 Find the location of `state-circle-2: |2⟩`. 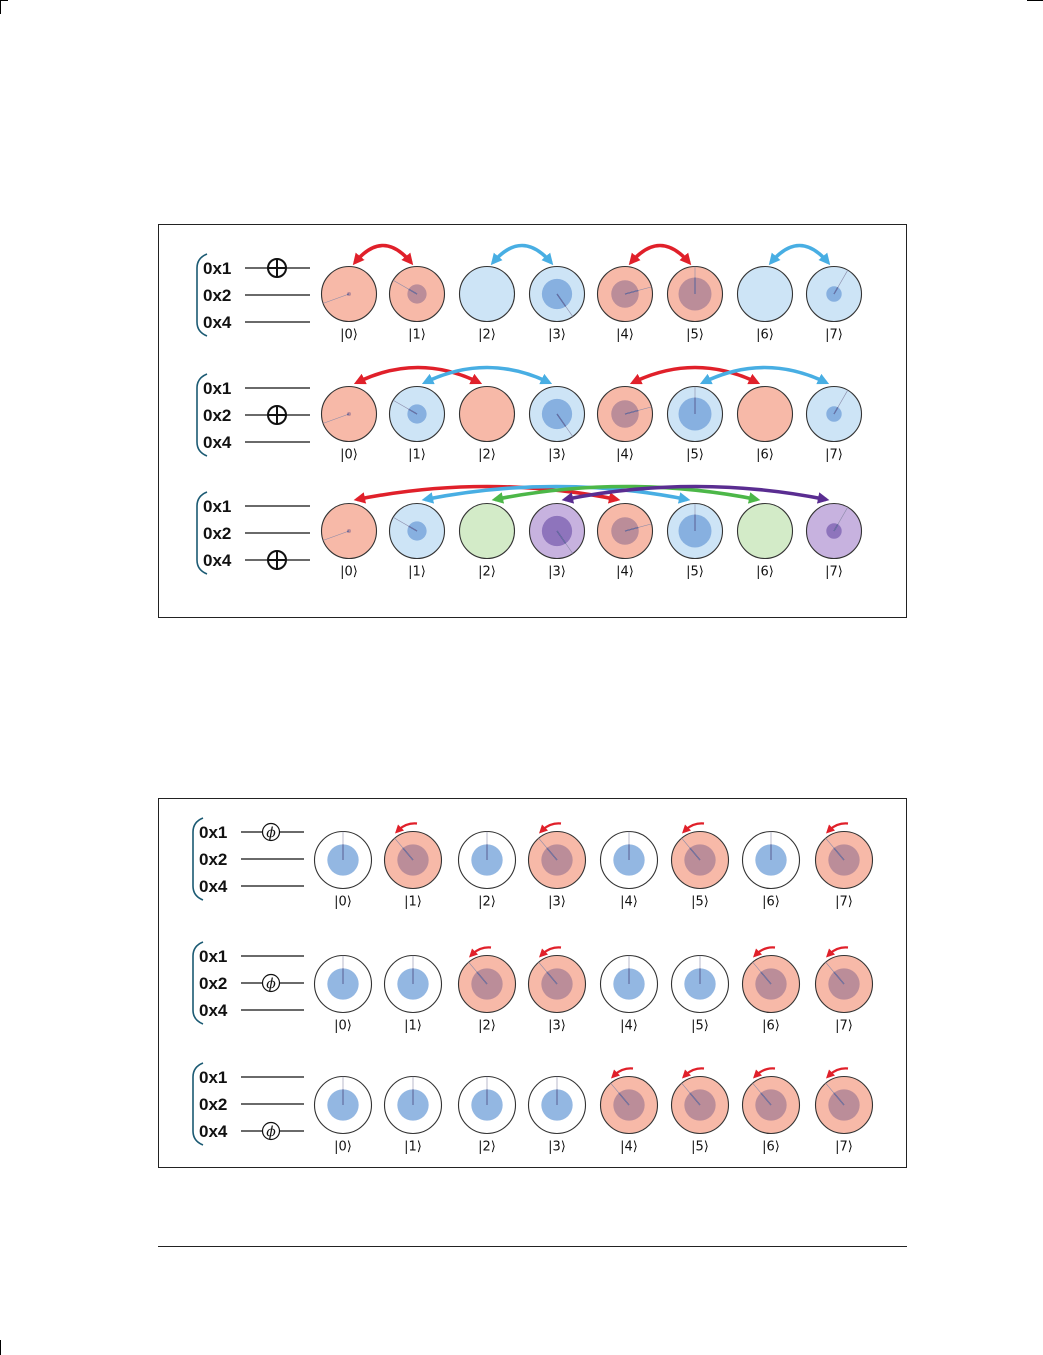

state-circle-2: |2⟩ is located at coordinates (487, 541).